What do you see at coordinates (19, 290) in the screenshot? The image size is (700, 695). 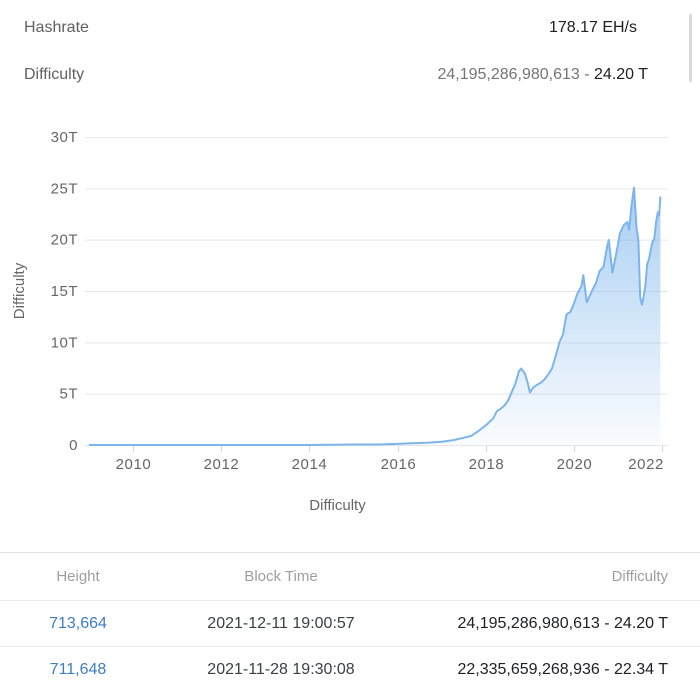 I see `y-axis-title: Difficulty` at bounding box center [19, 290].